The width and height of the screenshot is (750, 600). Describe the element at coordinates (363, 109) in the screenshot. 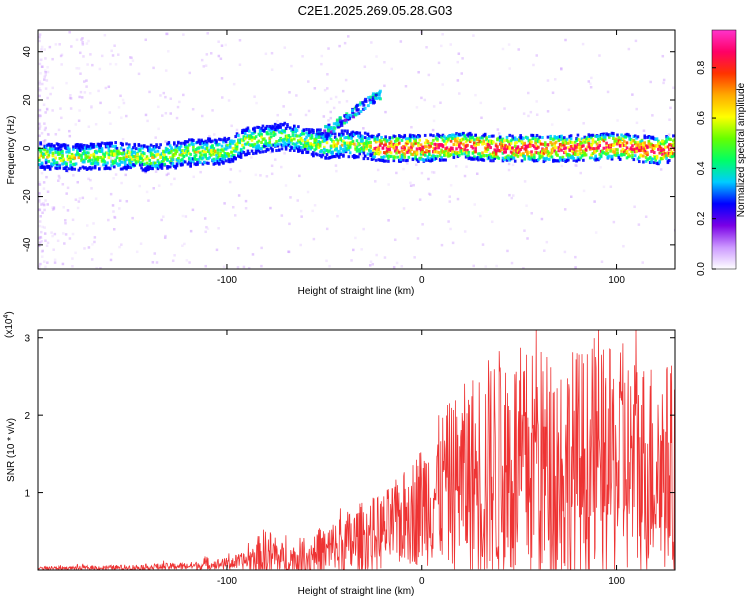

I see `spectrogram-branch-cell` at that location.